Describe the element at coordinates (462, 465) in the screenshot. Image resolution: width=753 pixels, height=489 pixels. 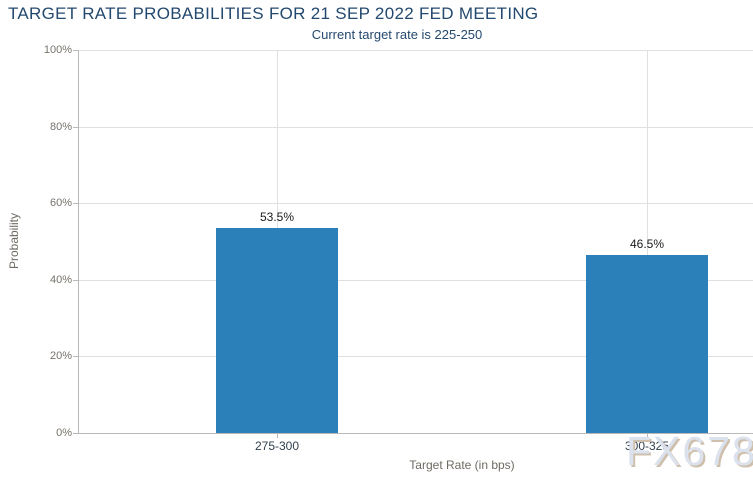
I see `x-axis-title: Target Rate (in bps)` at that location.